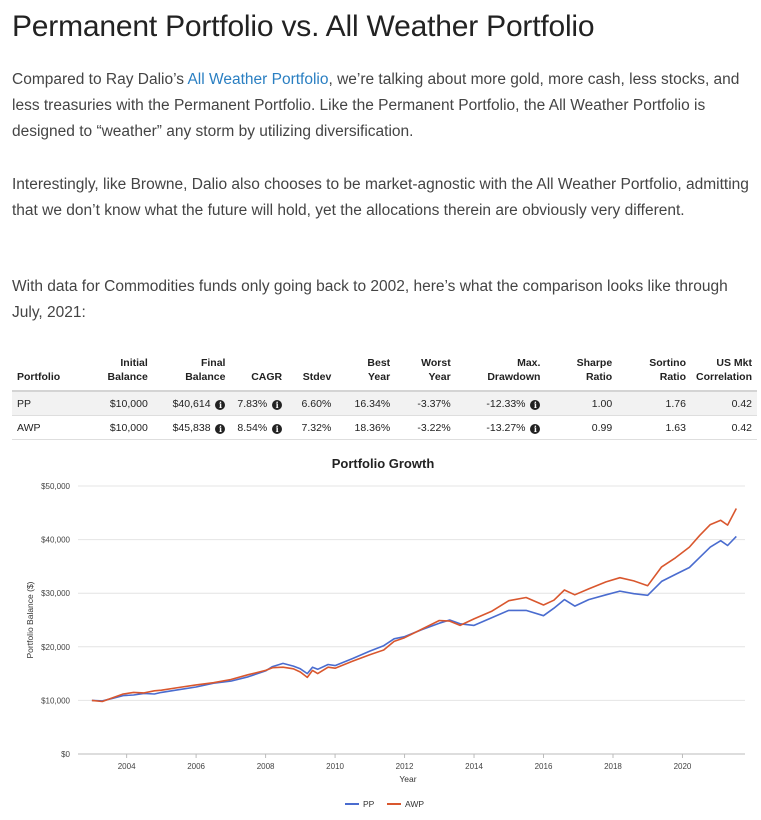 The height and width of the screenshot is (820, 761). I want to click on chart-title: Portfolio Growth, so click(383, 463).